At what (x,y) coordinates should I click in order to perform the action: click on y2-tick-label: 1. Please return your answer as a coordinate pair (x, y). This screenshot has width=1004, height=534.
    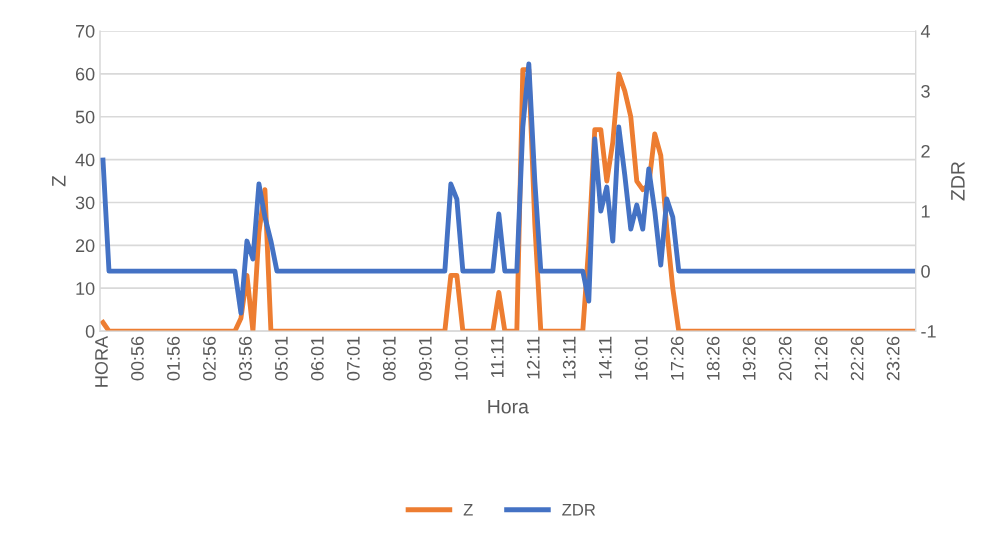
    Looking at the image, I should click on (925, 211).